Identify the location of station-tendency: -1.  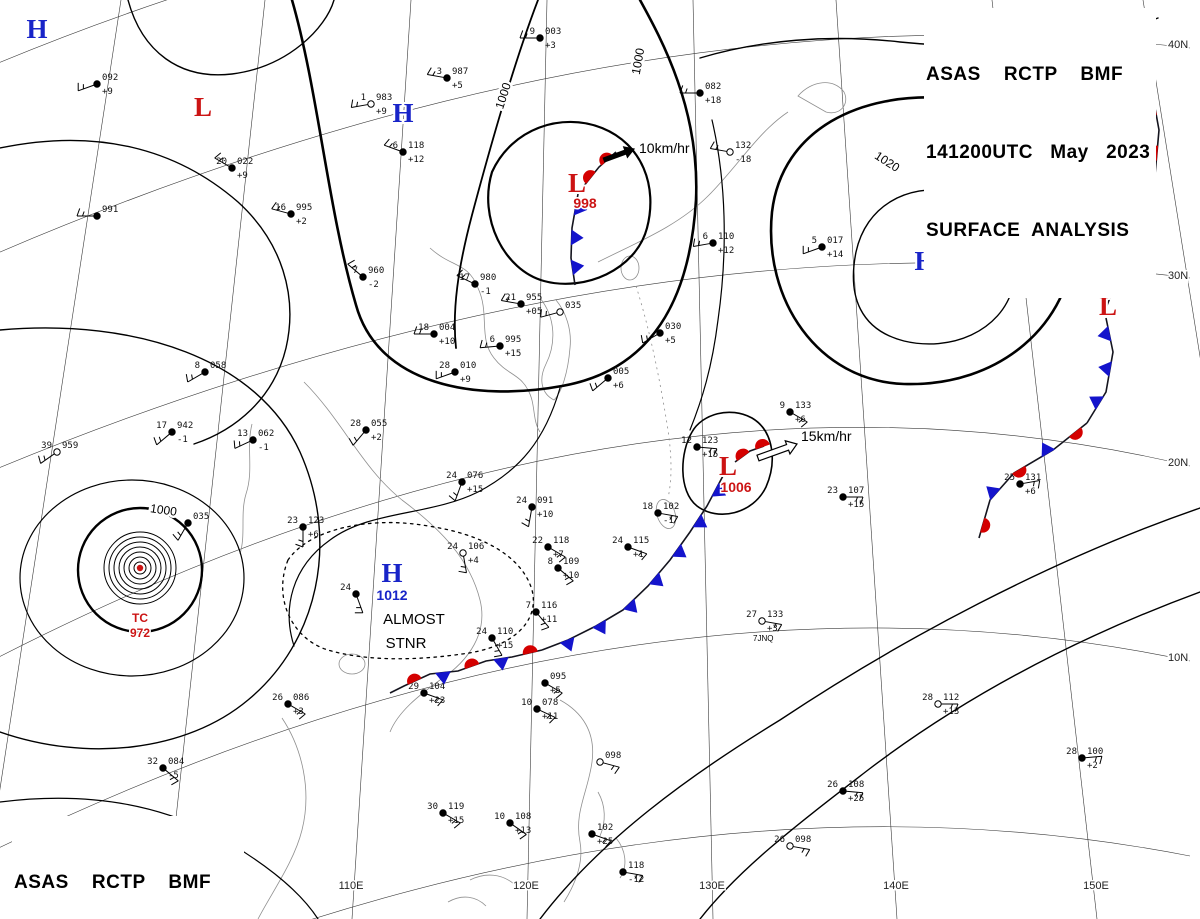
(182, 440).